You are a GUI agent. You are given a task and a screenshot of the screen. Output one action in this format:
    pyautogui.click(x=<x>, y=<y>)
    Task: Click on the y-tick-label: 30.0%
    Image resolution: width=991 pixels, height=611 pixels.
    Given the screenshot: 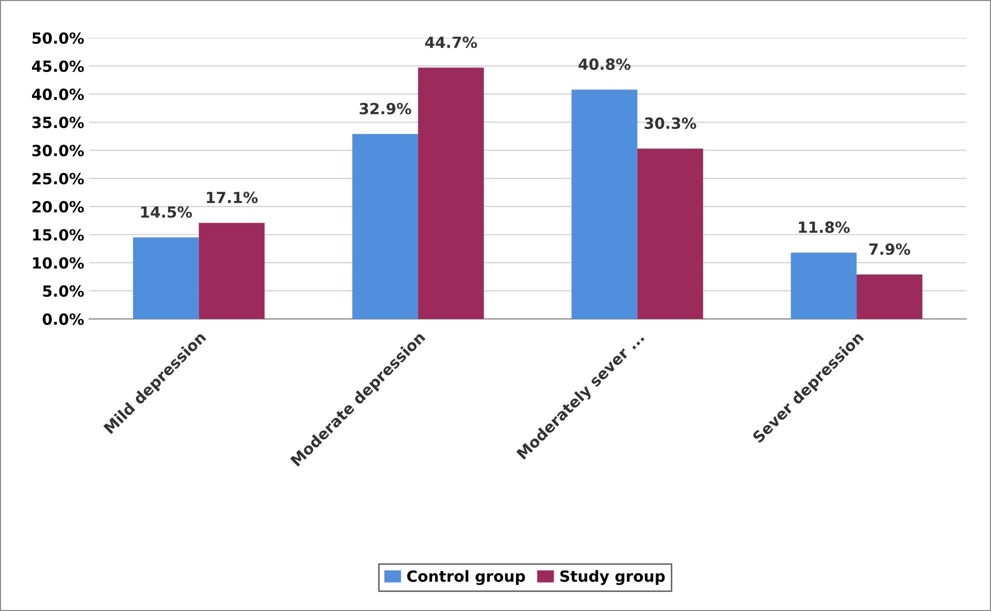 What is the action you would take?
    pyautogui.click(x=58, y=150)
    